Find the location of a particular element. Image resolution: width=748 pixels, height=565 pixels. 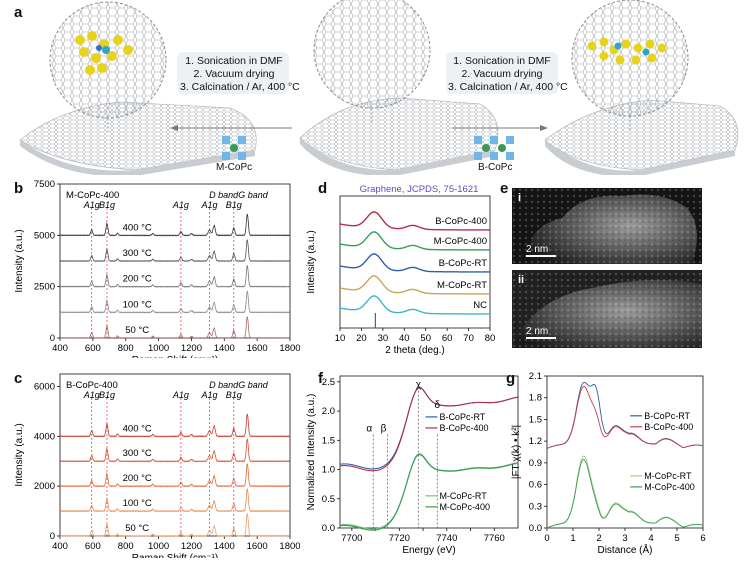

y-tick-label: 2500 is located at coordinates (44, 287).